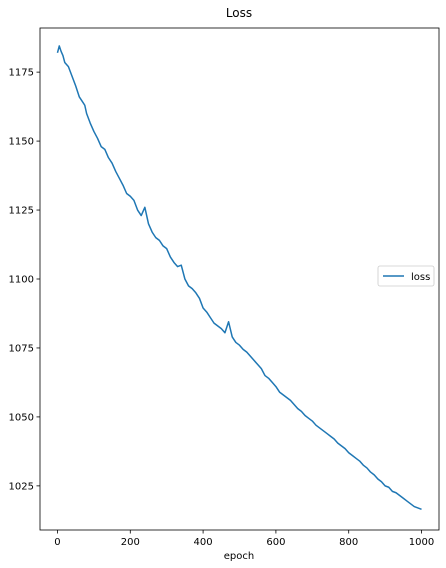 Image resolution: width=446 pixels, height=568 pixels. What do you see at coordinates (421, 542) in the screenshot?
I see `x-tick-label: 1000` at bounding box center [421, 542].